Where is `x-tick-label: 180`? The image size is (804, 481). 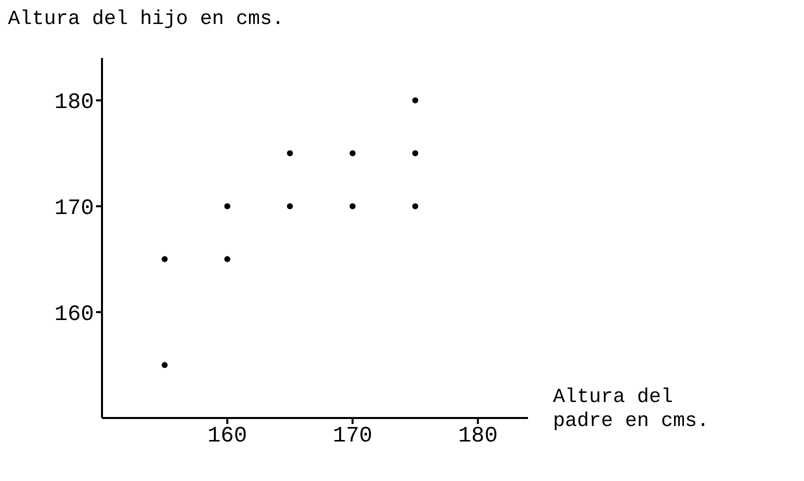
x-tick-label: 180 is located at coordinates (478, 436).